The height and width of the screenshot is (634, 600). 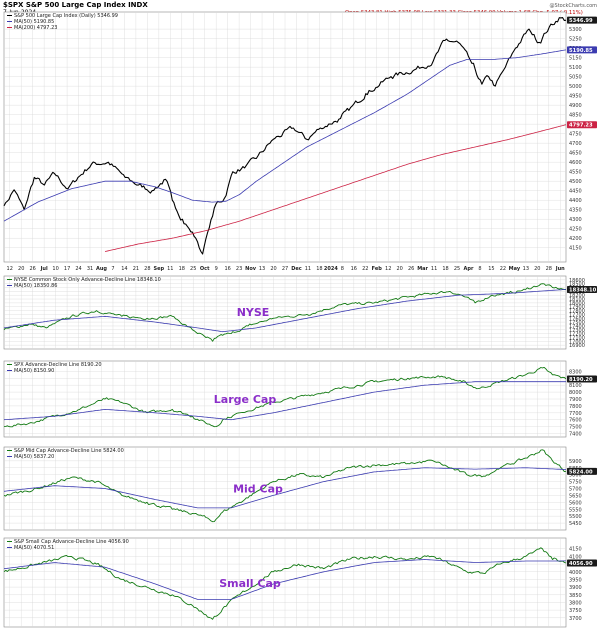 What do you see at coordinates (575, 596) in the screenshot?
I see `y-tick-label: 3850` at bounding box center [575, 596].